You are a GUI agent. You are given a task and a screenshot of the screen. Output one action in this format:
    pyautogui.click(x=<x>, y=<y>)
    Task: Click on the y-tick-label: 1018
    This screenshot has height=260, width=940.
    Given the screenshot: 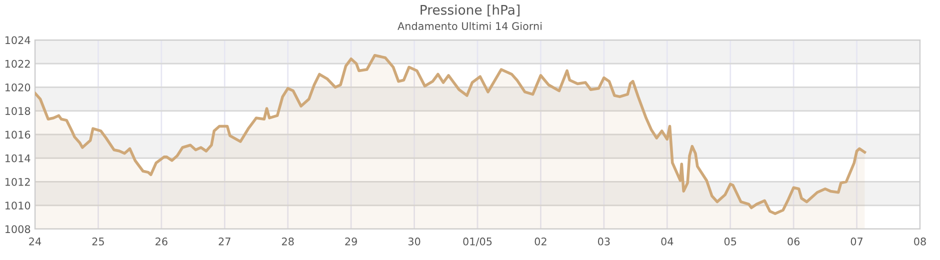 What is the action you would take?
    pyautogui.click(x=17, y=111)
    